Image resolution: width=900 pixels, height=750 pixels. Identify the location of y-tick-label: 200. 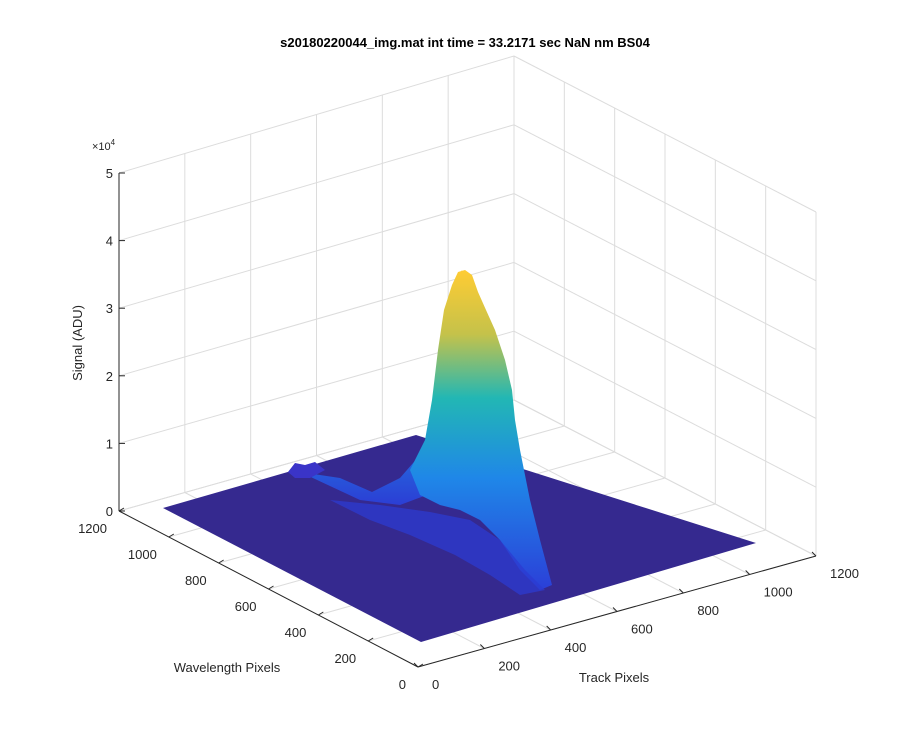
(345, 658).